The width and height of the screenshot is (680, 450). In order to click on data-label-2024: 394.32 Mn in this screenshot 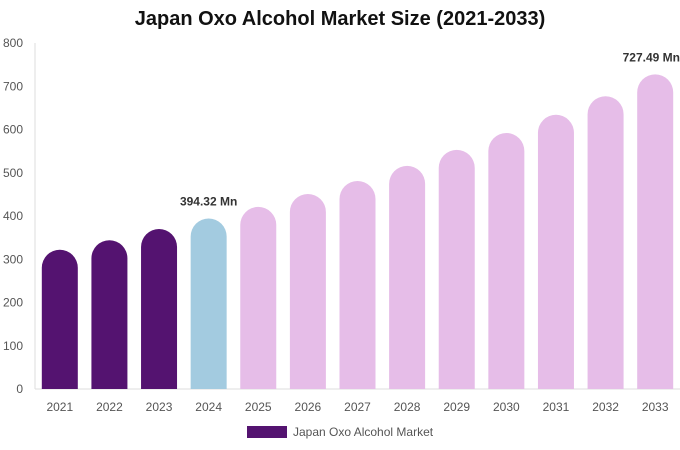, I will do `click(208, 201)`.